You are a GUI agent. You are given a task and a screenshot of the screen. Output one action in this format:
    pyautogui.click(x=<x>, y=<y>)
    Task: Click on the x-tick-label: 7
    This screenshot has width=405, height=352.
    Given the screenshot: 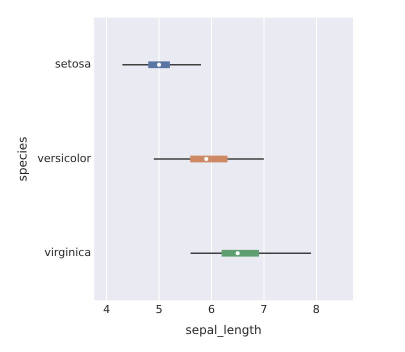 What is the action you would take?
    pyautogui.click(x=264, y=309)
    